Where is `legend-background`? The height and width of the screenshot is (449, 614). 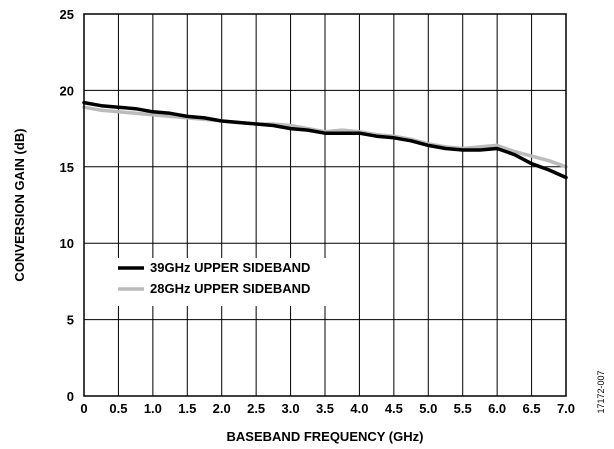
legend-background is located at coordinates (233, 282).